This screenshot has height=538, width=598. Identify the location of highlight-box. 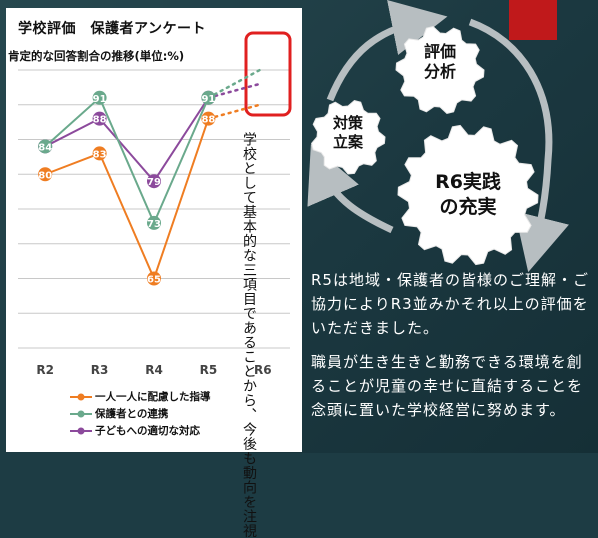
(268, 74).